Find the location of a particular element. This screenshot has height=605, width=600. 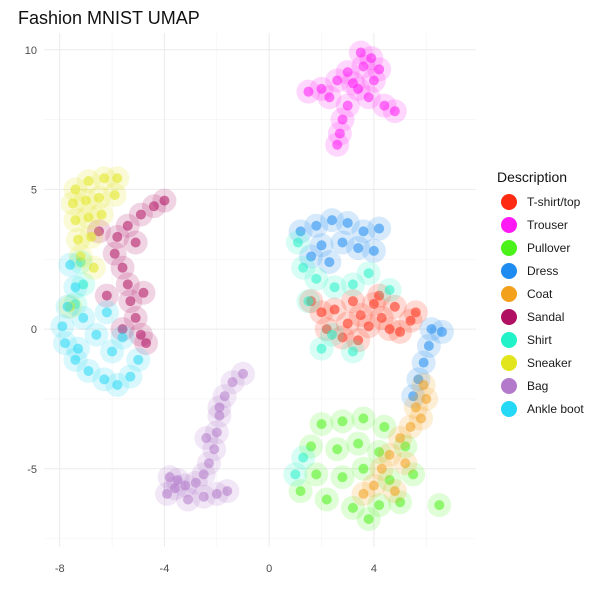

legend-label: Shirt is located at coordinates (539, 340).